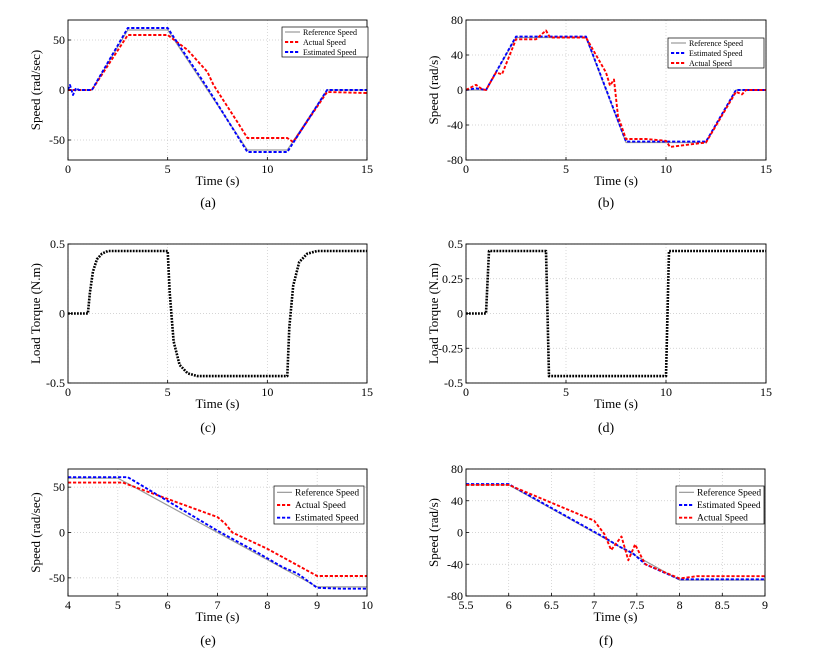 The height and width of the screenshot is (663, 820). Describe the element at coordinates (208, 641) in the screenshot. I see `figure-caption: (e)` at that location.